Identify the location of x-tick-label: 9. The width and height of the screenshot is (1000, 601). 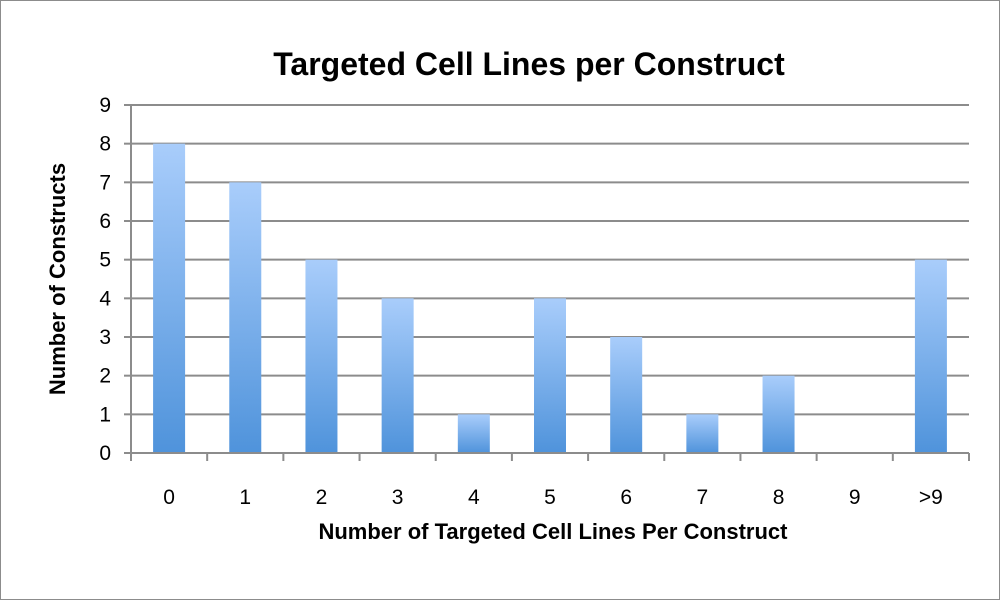
(855, 497).